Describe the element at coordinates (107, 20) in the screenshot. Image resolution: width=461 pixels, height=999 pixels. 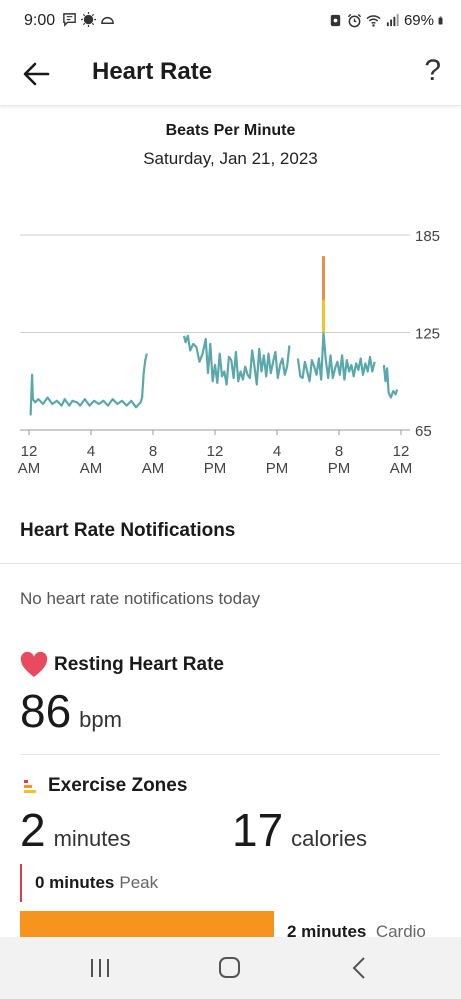
I see `cloud-icon` at that location.